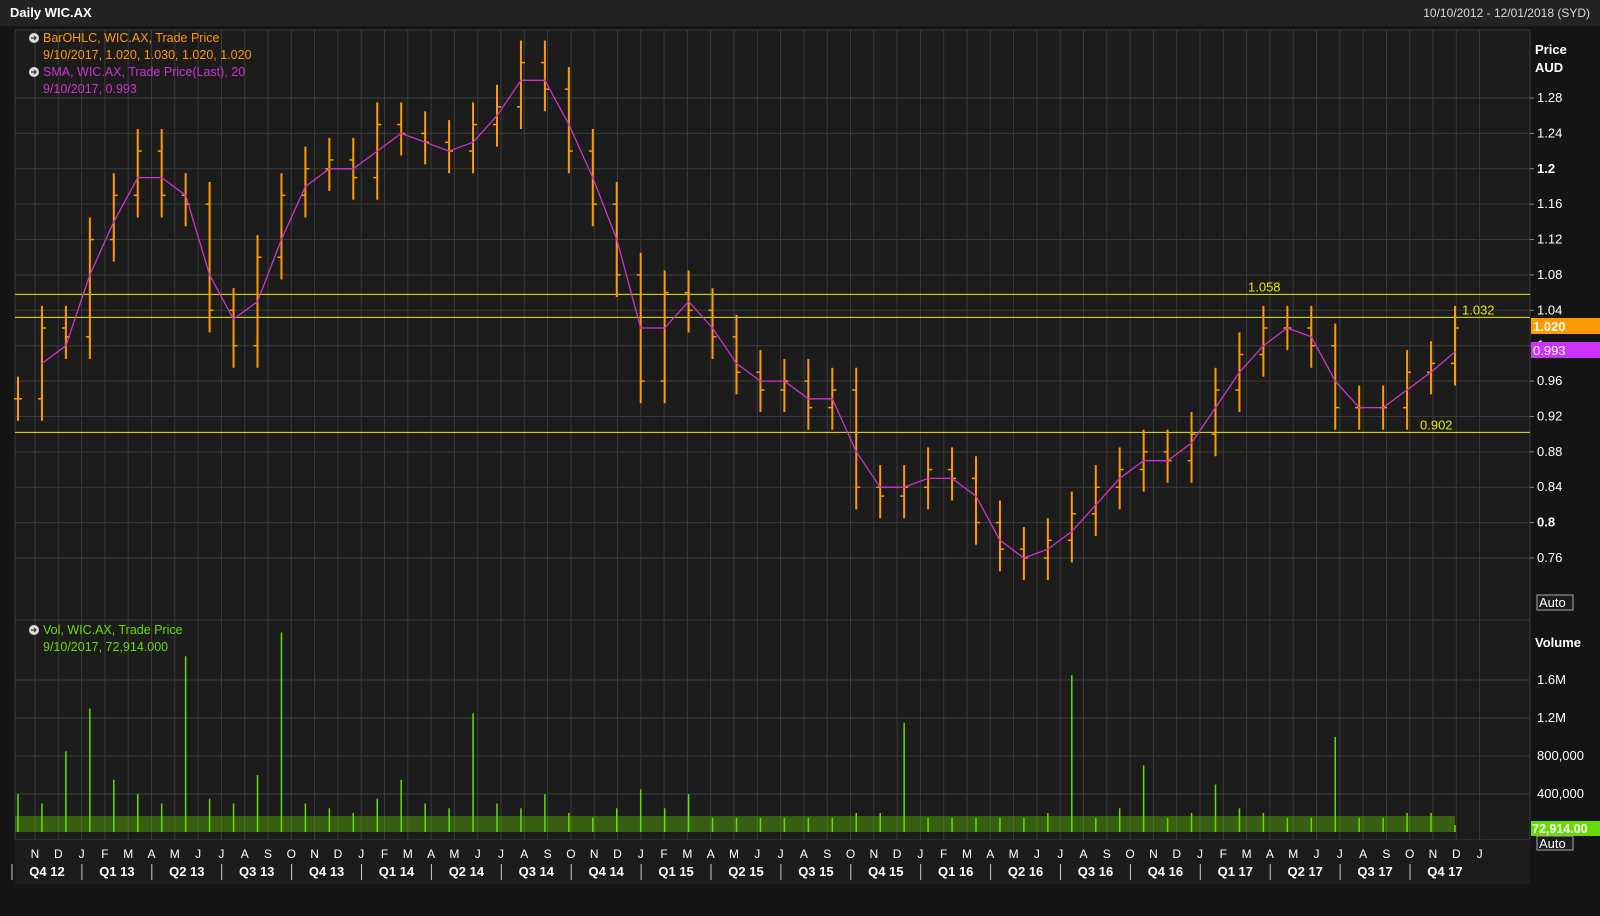  Describe the element at coordinates (1560, 736) in the screenshot. I see `volume-axis: 1.6M 1.2M 800,000 400,000` at that location.